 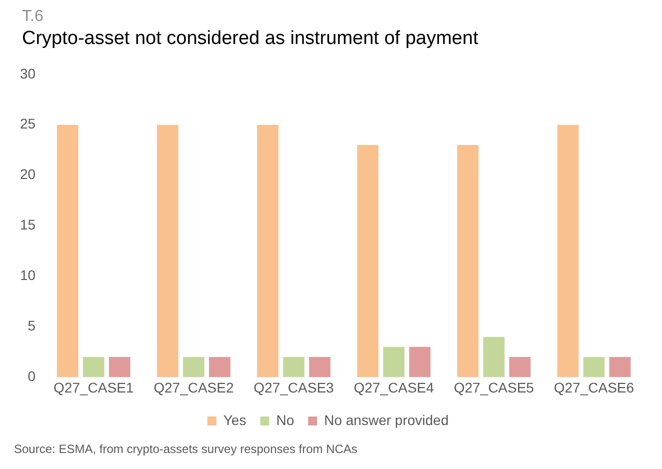 What do you see at coordinates (28, 73) in the screenshot?
I see `y-tick-label: 30` at bounding box center [28, 73].